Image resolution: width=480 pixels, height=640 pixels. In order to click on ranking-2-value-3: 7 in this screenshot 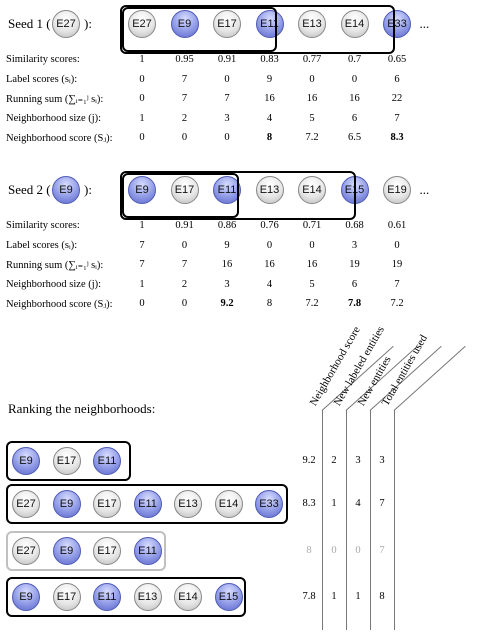, I will do `click(382, 550)`.